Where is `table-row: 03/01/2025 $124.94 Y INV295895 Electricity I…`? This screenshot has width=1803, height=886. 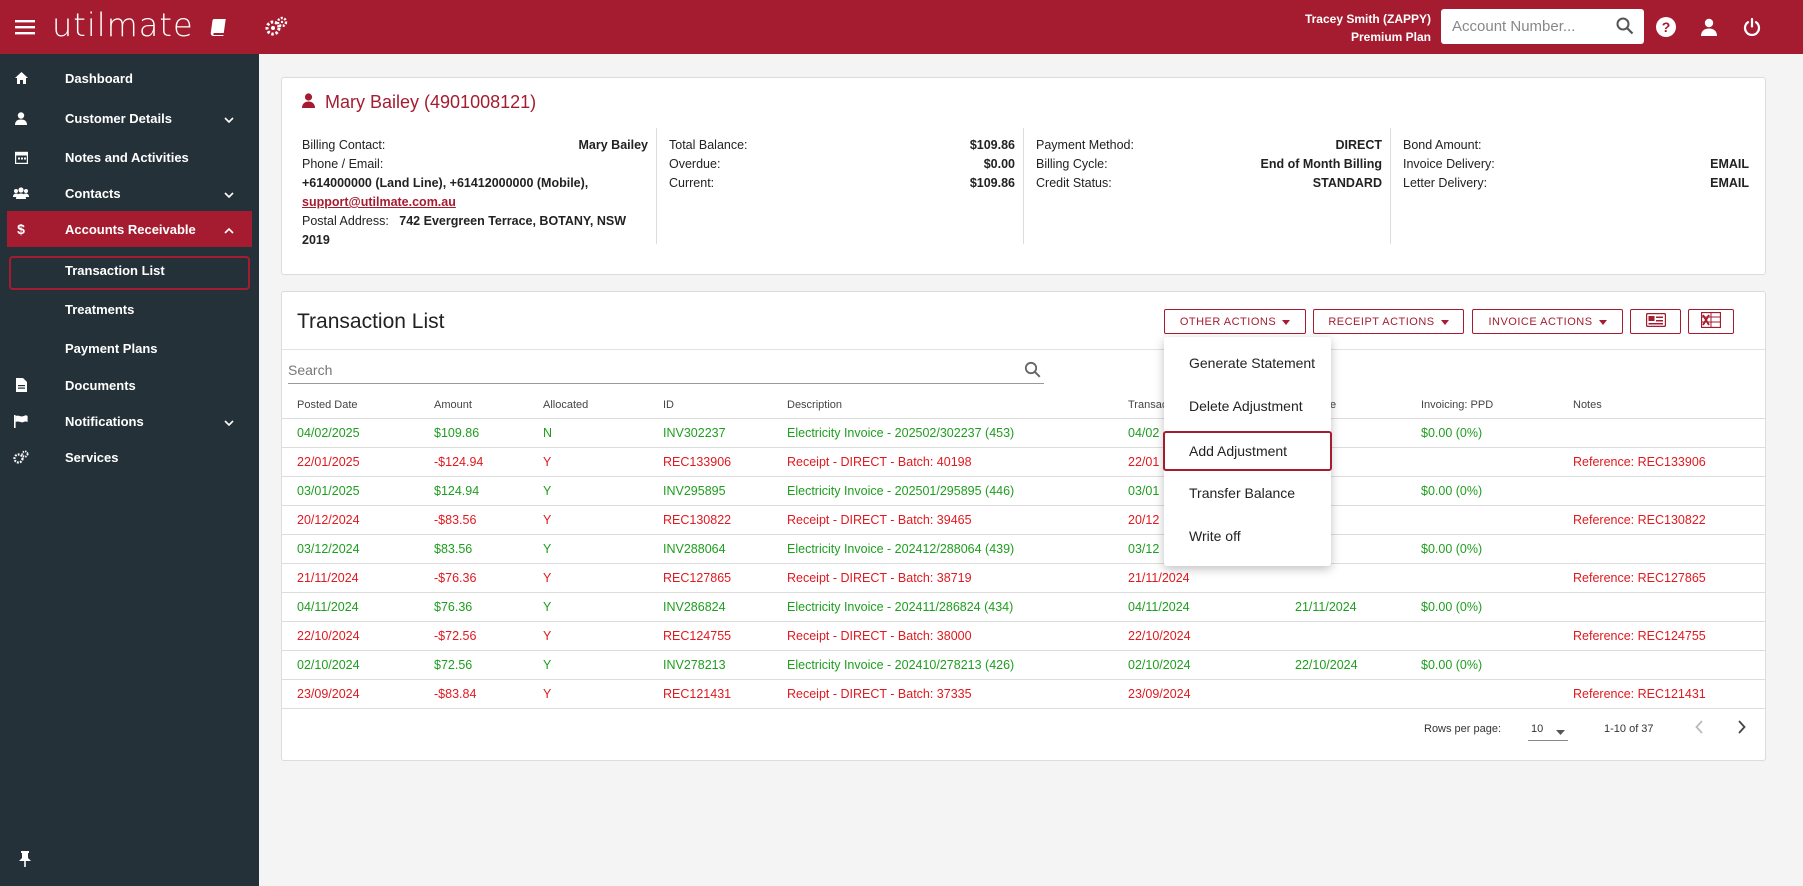 table-row: 03/01/2025 $124.94 Y INV295895 Electricity I… is located at coordinates (1023, 491).